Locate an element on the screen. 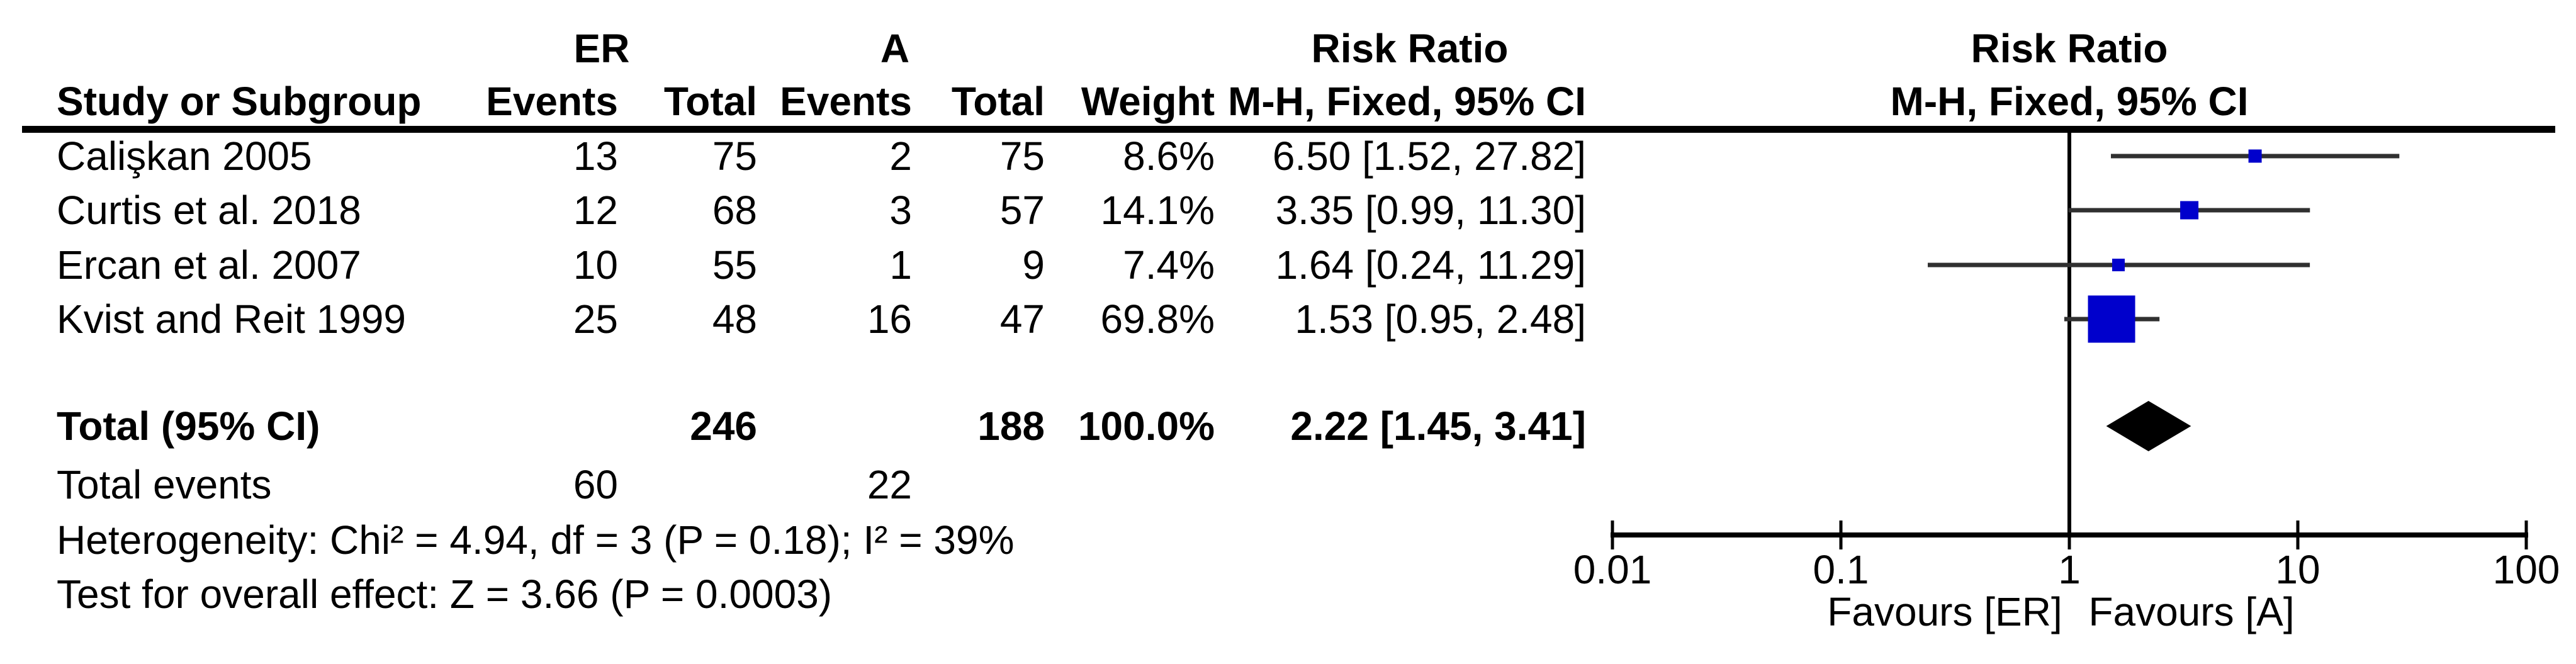 Image resolution: width=2576 pixels, height=664 pixels. weight-cell: 8.6% is located at coordinates (1169, 156).